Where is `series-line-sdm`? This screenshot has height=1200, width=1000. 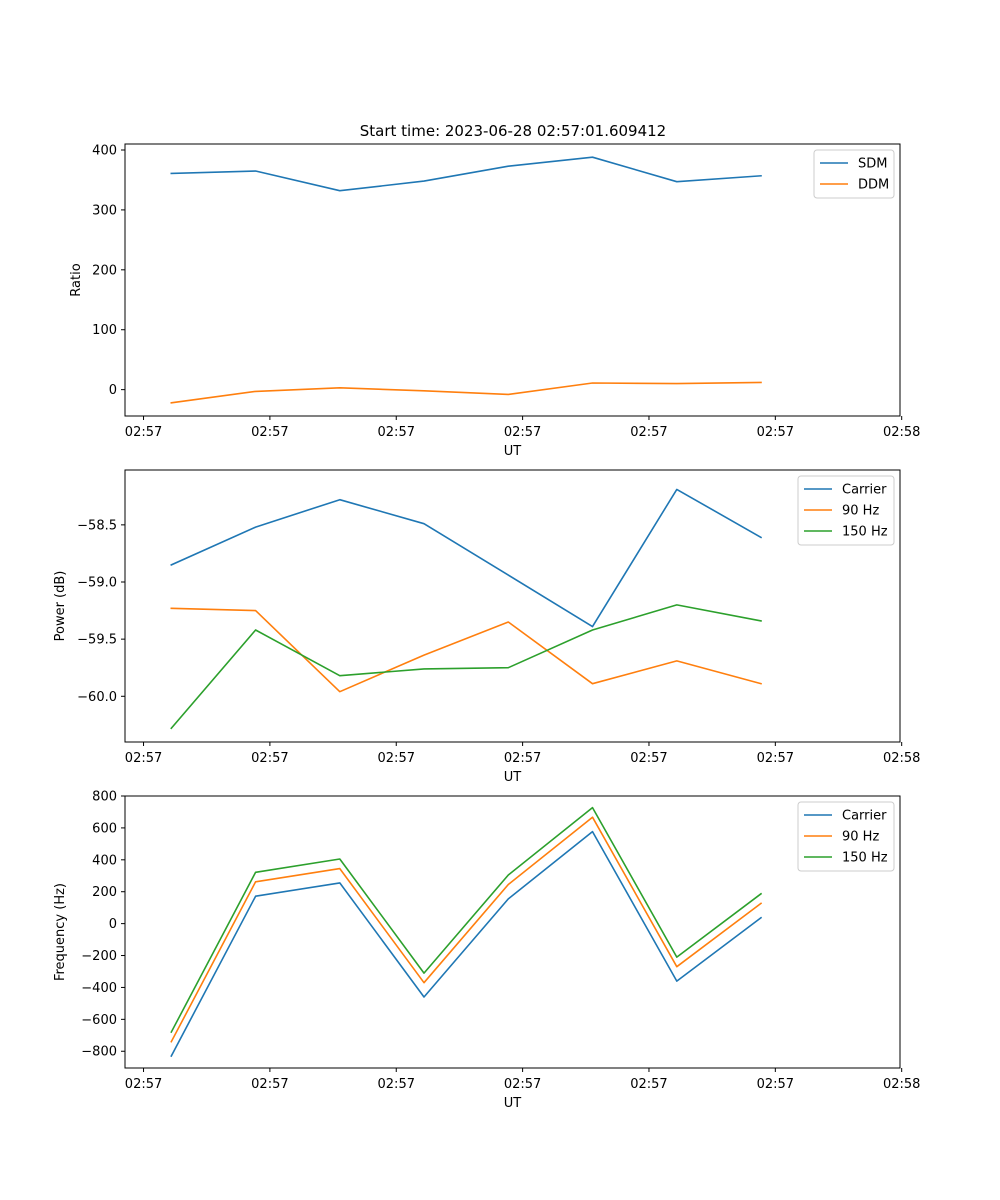
series-line-sdm is located at coordinates (466, 174).